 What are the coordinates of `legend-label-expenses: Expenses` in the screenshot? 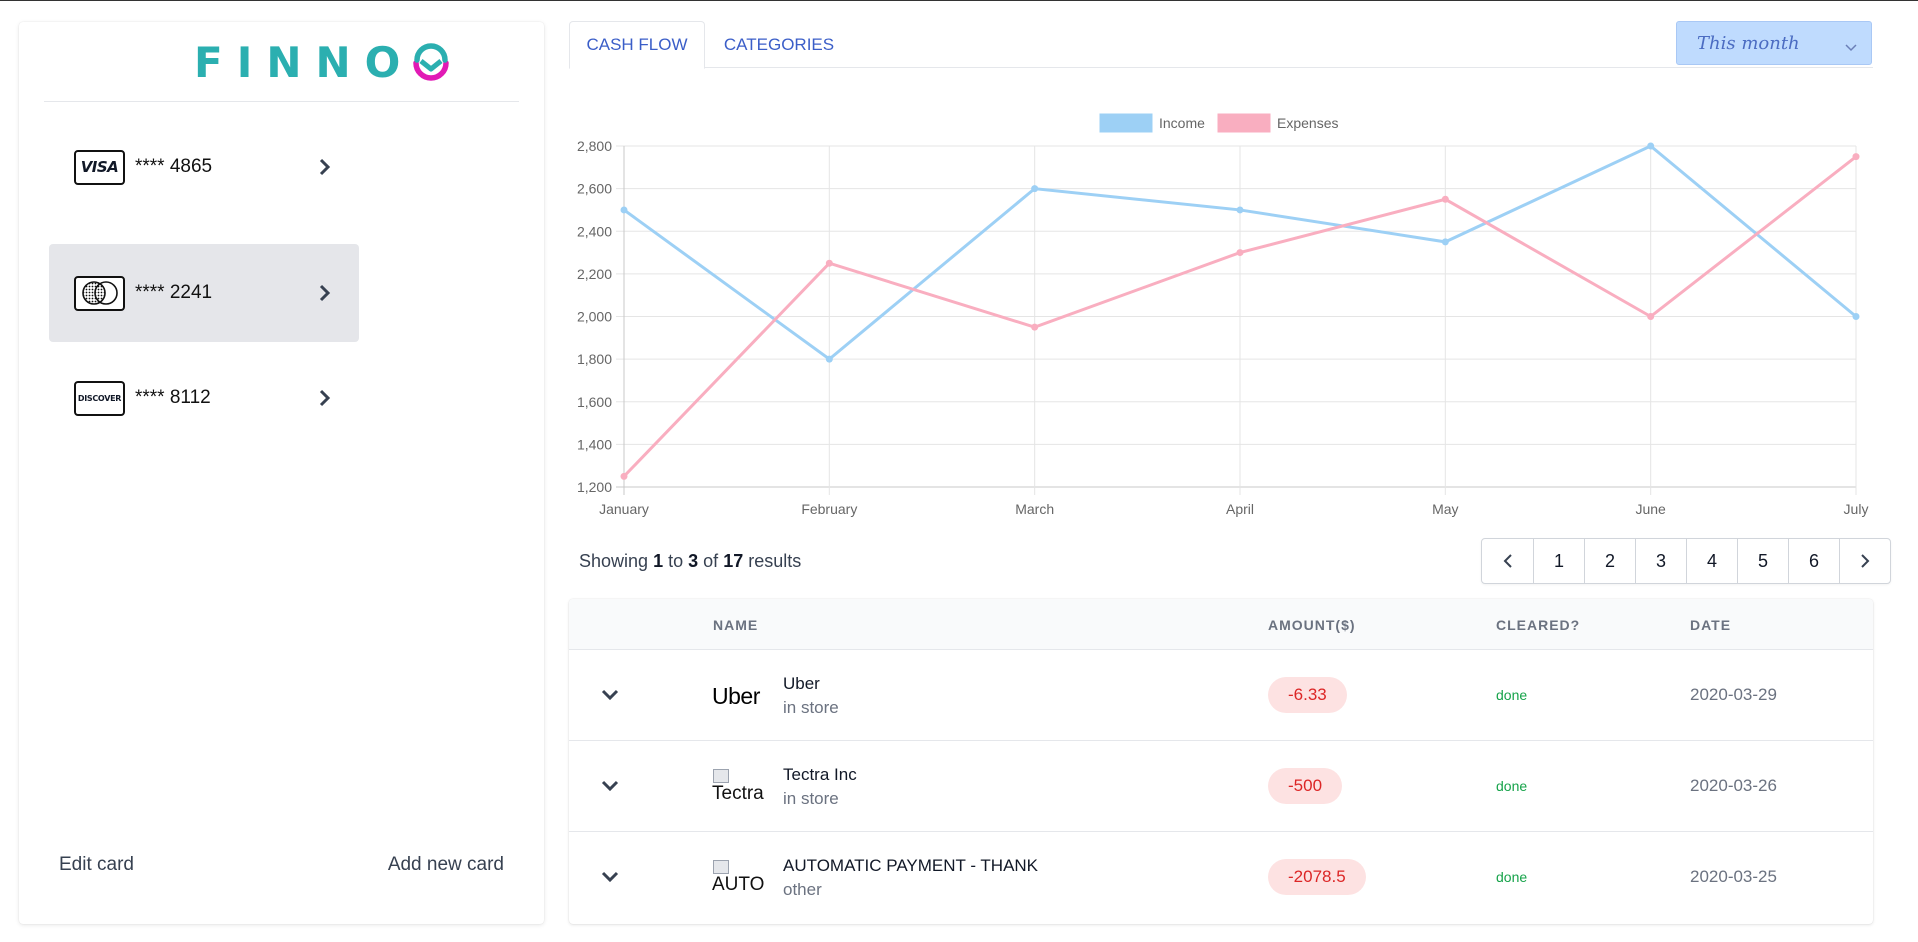 It's located at (1307, 123).